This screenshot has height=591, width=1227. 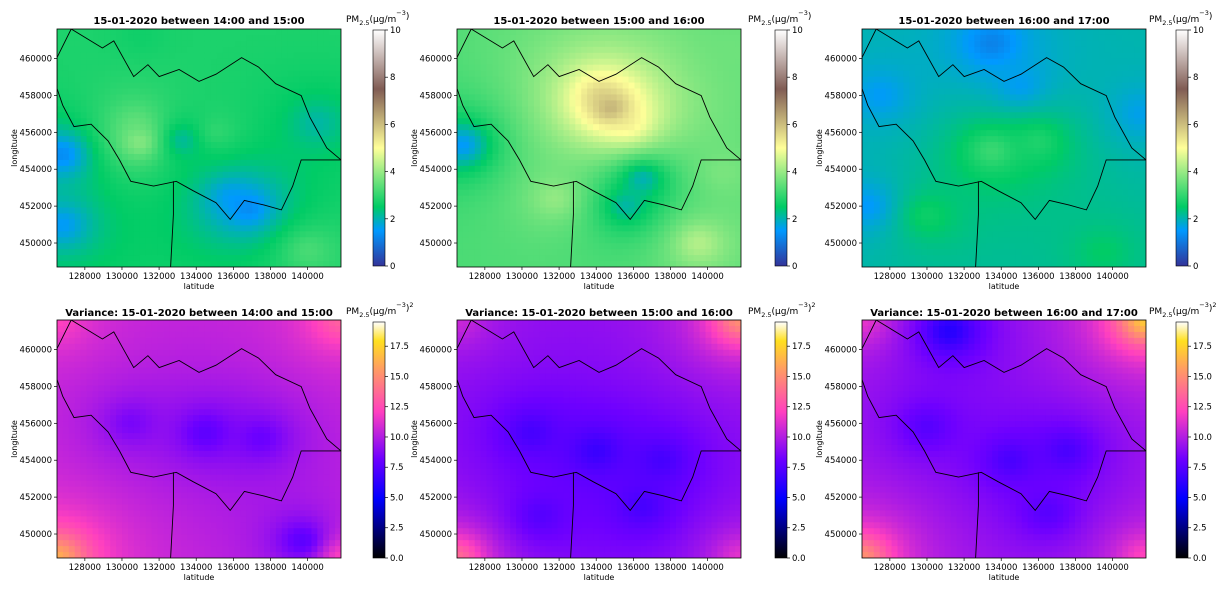 I want to click on chart-title: 15-01-2020 between 15:00 and 16:00, so click(x=598, y=21).